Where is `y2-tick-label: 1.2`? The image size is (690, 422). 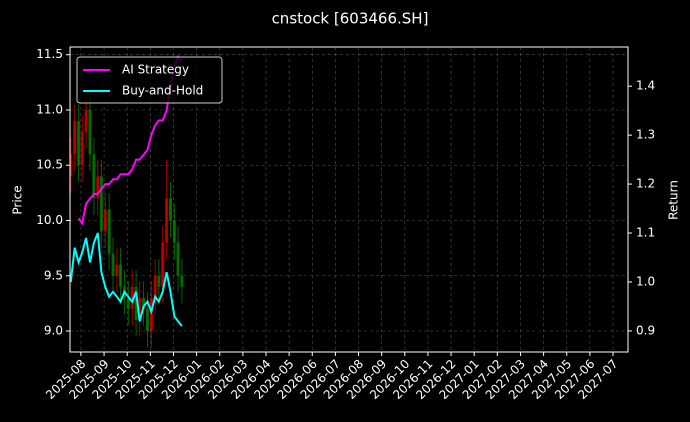 y2-tick-label: 1.2 is located at coordinates (645, 184).